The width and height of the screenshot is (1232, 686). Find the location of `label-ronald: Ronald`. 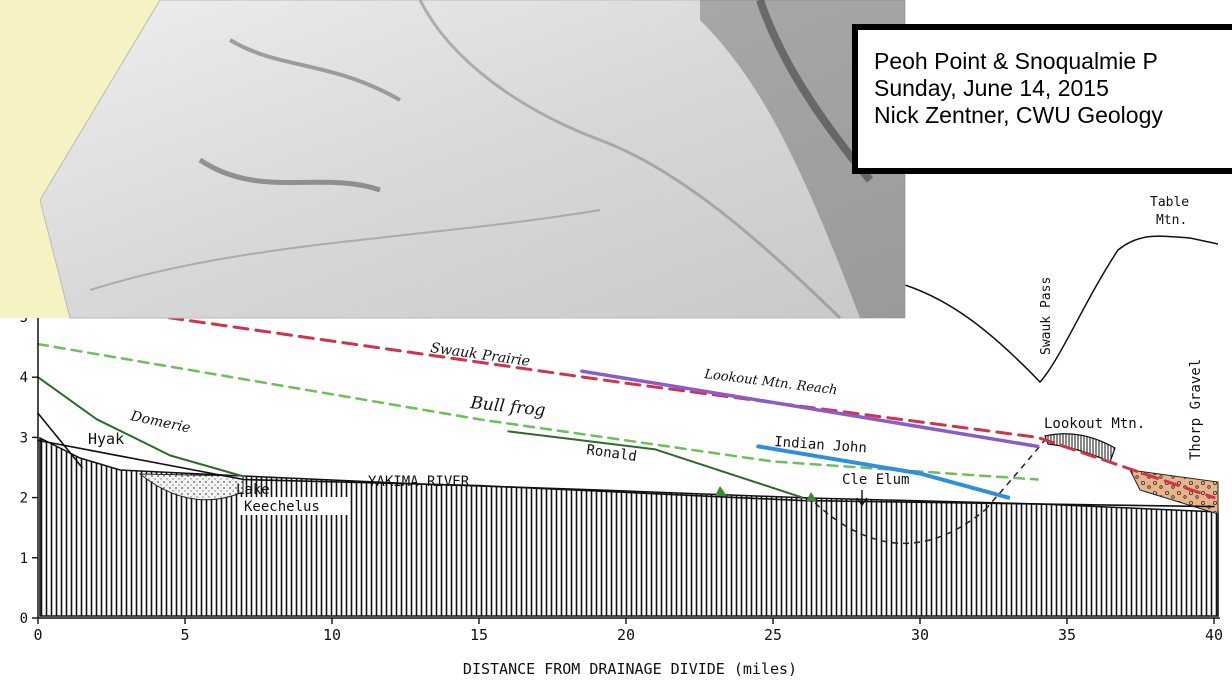

label-ronald: Ronald is located at coordinates (611, 453).